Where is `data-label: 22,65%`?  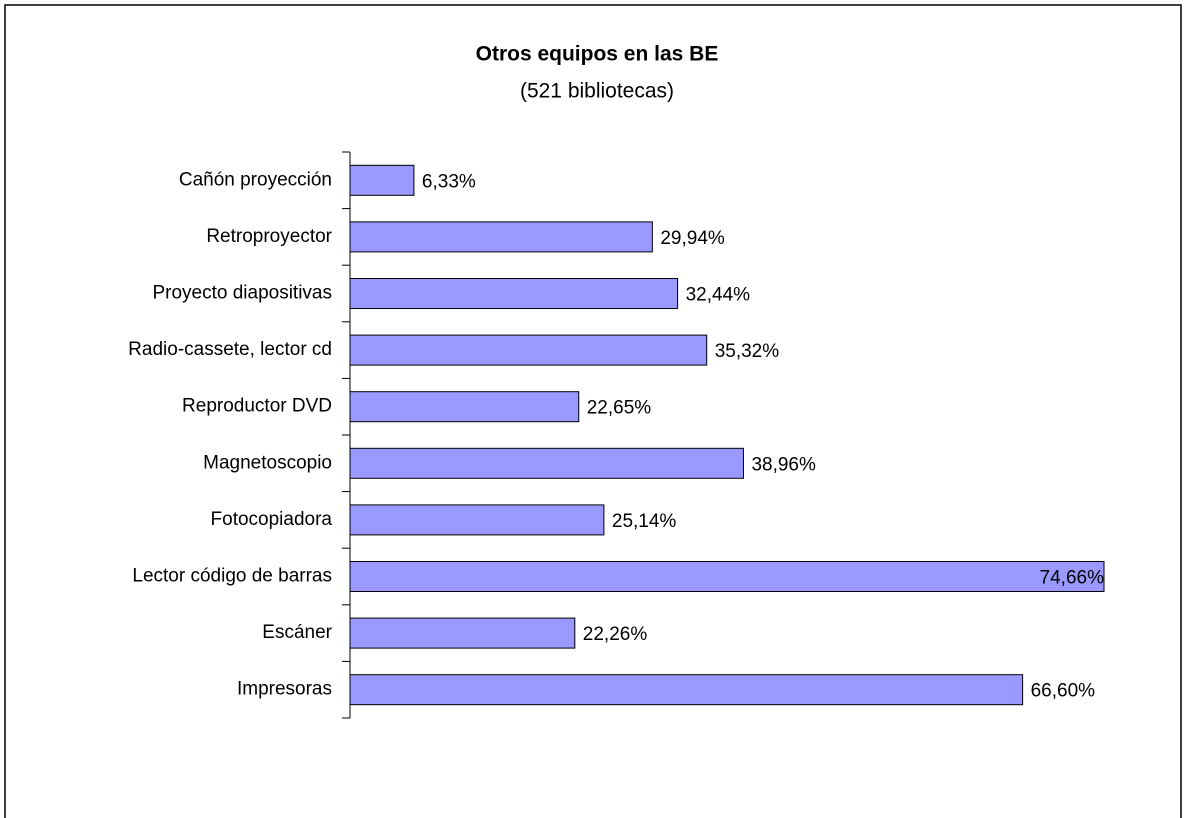
data-label: 22,65% is located at coordinates (619, 408).